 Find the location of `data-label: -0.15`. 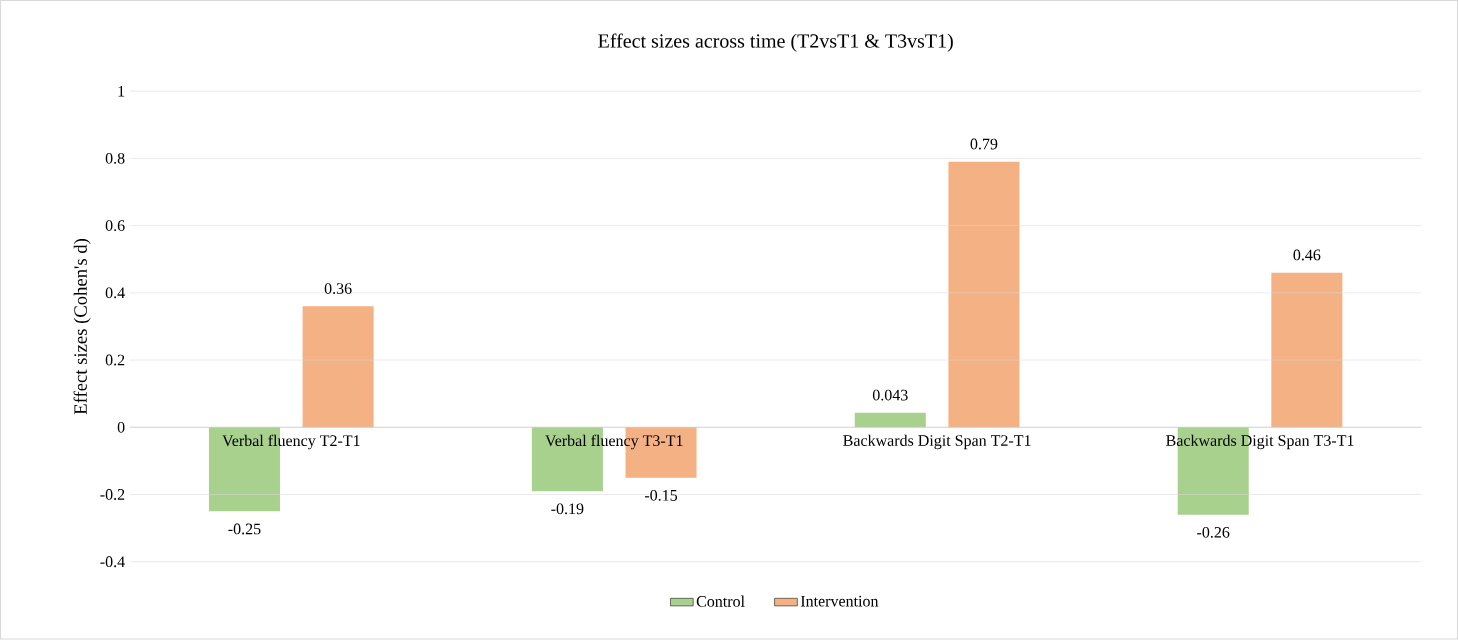

data-label: -0.15 is located at coordinates (661, 496).